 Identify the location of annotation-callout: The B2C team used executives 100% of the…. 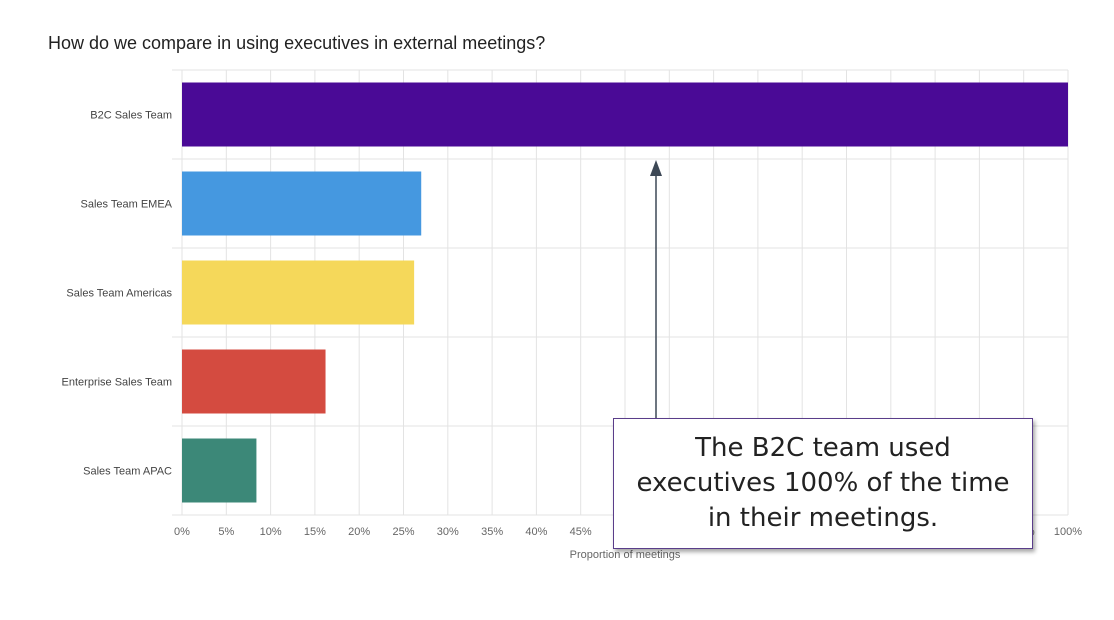
(823, 483).